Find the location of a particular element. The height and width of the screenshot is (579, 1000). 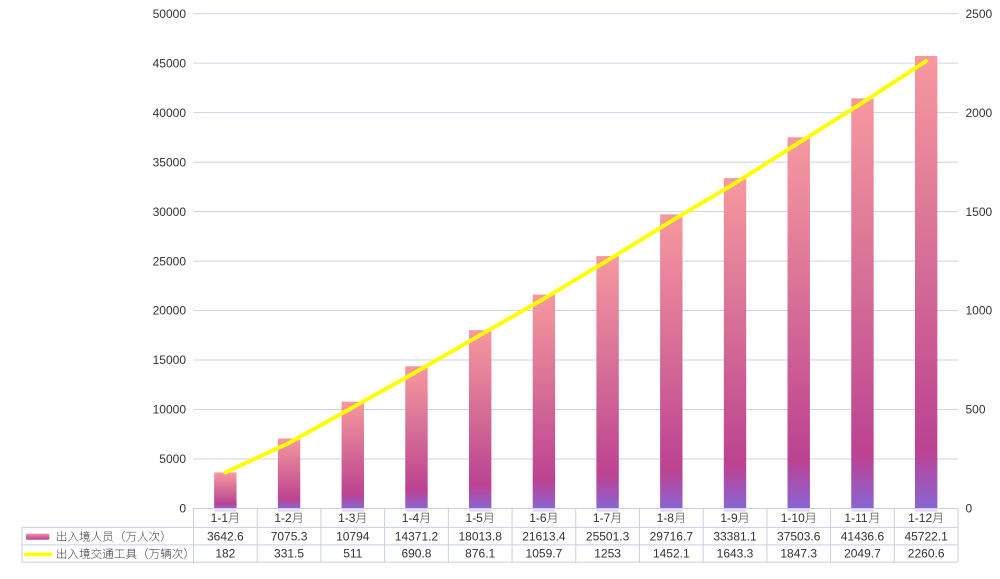

svg-text: 20000 is located at coordinates (170, 311).